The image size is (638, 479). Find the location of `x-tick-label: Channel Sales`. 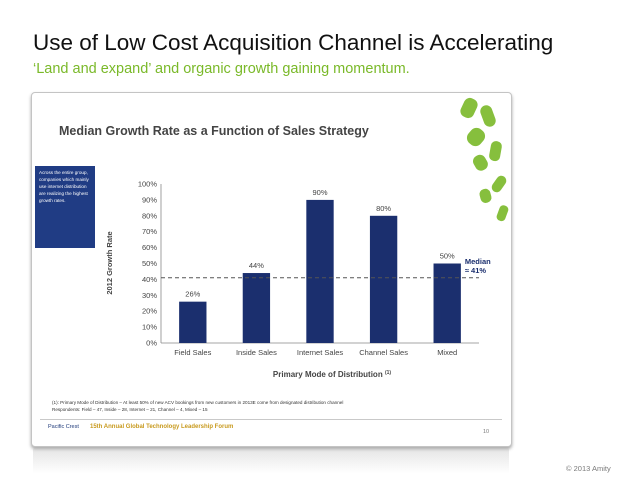

x-tick-label: Channel Sales is located at coordinates (383, 352).